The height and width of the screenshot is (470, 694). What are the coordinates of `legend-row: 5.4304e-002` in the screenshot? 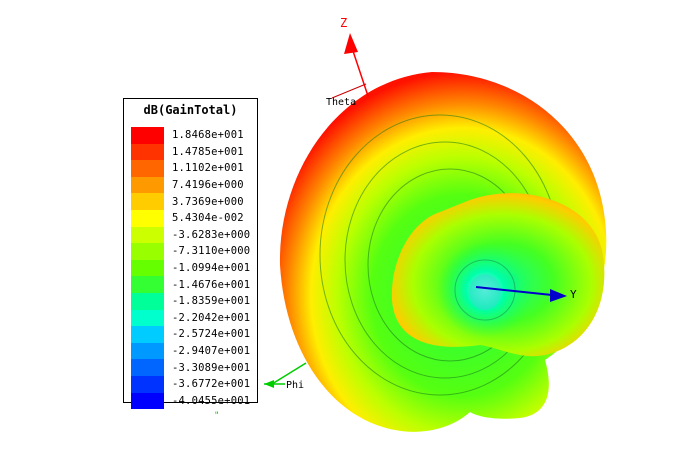 It's located at (190, 218).